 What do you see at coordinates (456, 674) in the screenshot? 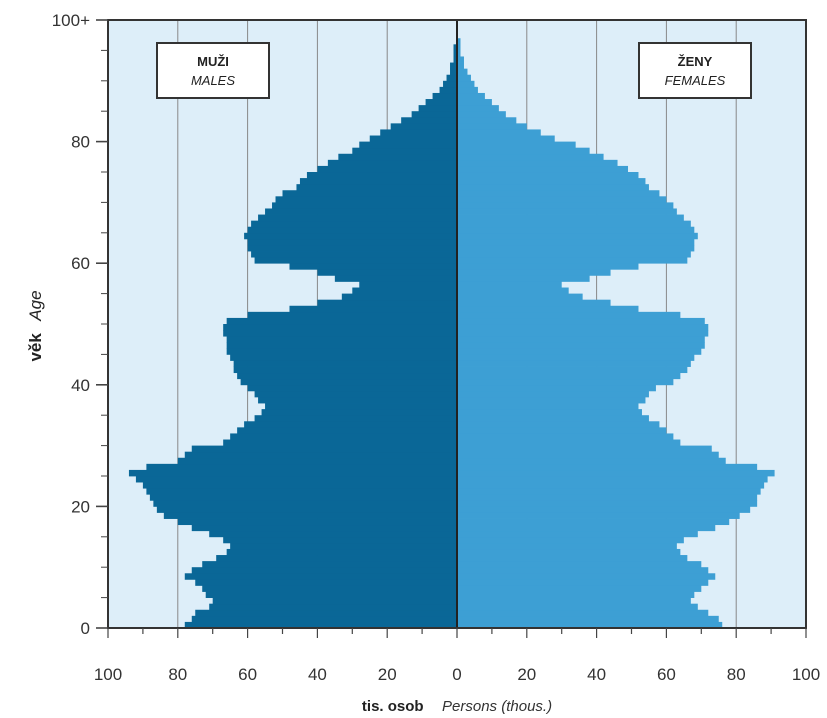
I see `x-tick-label-5: 0` at bounding box center [456, 674].